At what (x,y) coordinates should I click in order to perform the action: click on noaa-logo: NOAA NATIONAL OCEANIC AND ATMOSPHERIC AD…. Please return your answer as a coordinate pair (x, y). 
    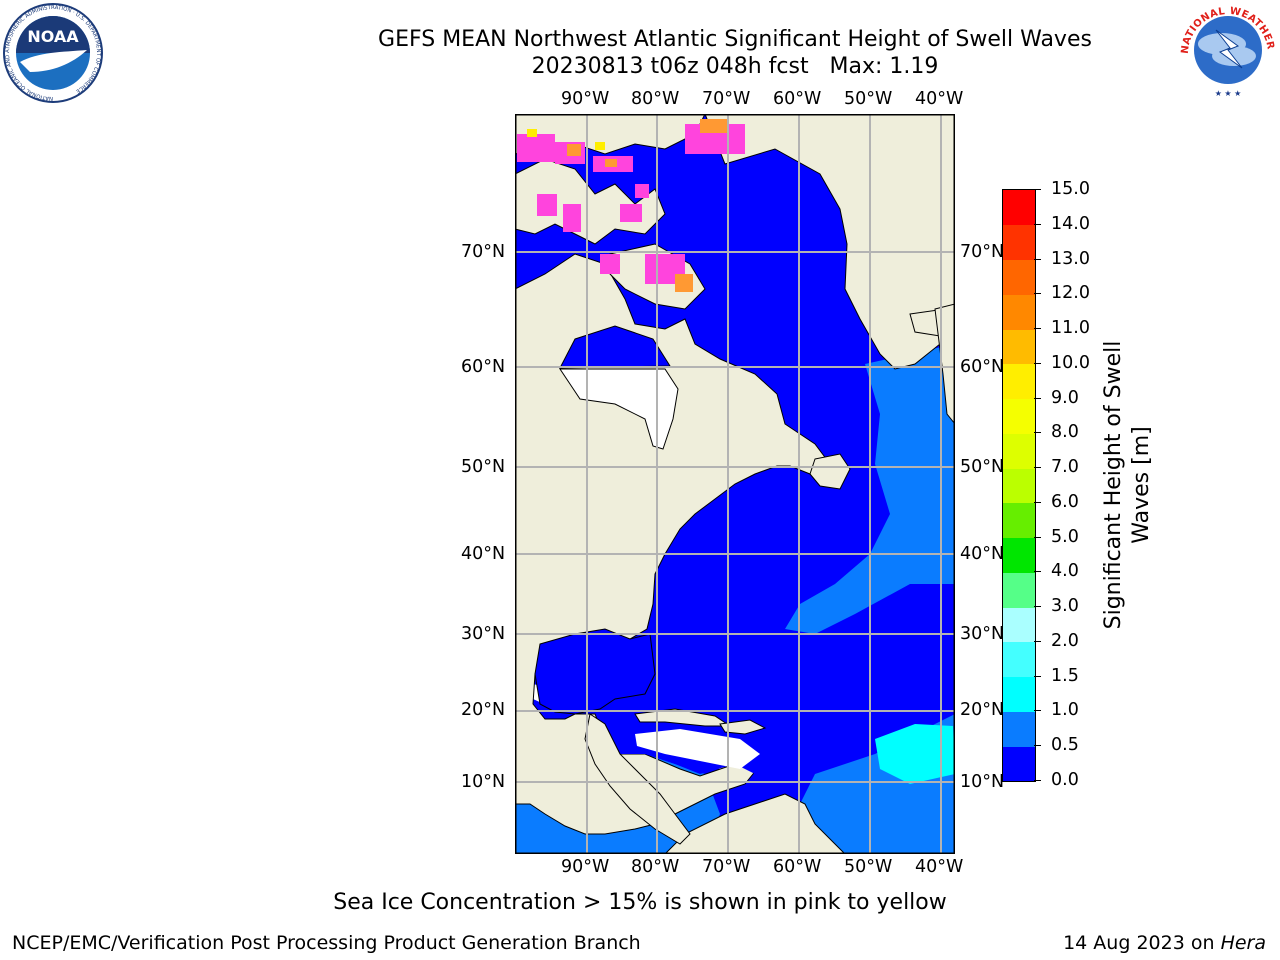
    Looking at the image, I should click on (53, 53).